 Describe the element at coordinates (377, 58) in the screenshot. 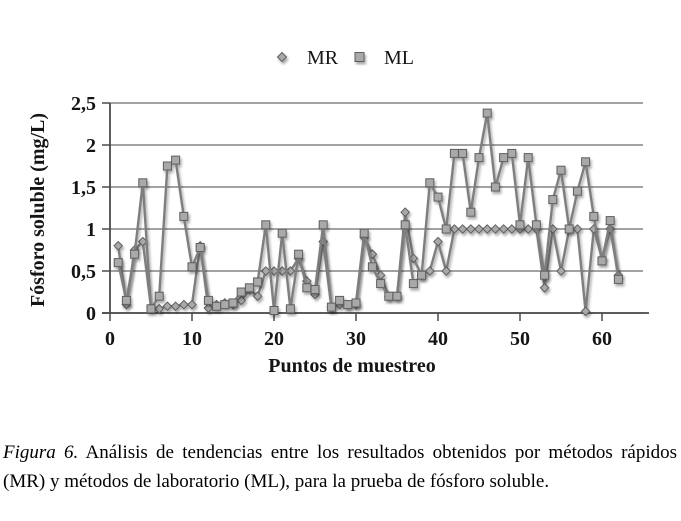

I see `legend-item-ml: ML` at that location.